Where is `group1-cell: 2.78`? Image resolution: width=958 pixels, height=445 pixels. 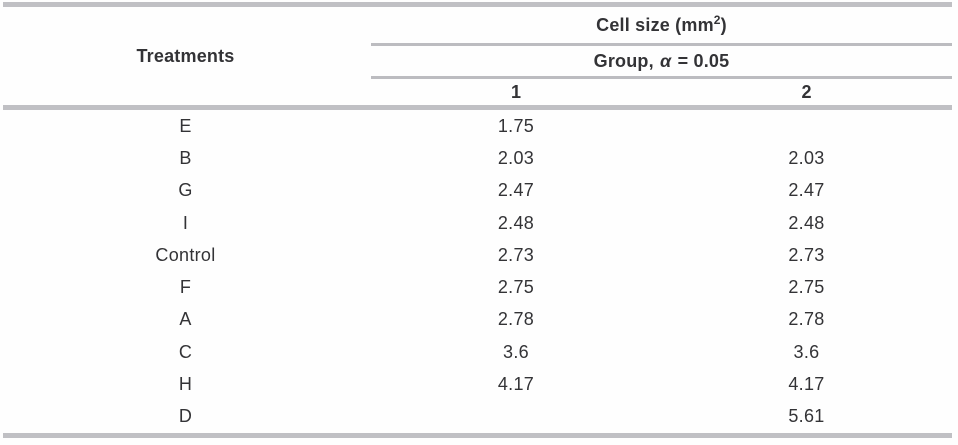
group1-cell: 2.78 is located at coordinates (516, 319).